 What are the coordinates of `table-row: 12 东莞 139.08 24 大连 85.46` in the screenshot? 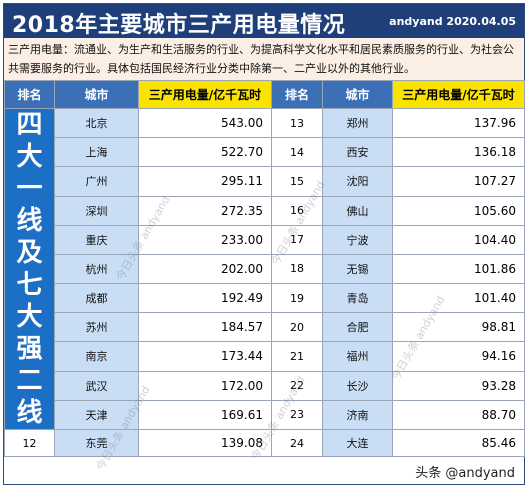 It's located at (264, 443).